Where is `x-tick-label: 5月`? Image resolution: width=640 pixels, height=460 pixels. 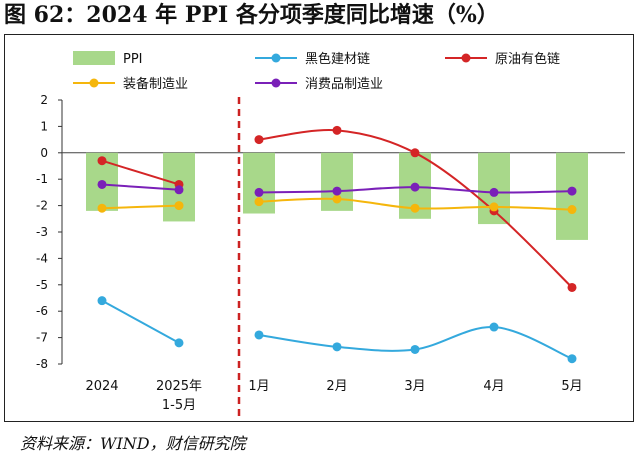
x-tick-label: 5月 is located at coordinates (571, 386).